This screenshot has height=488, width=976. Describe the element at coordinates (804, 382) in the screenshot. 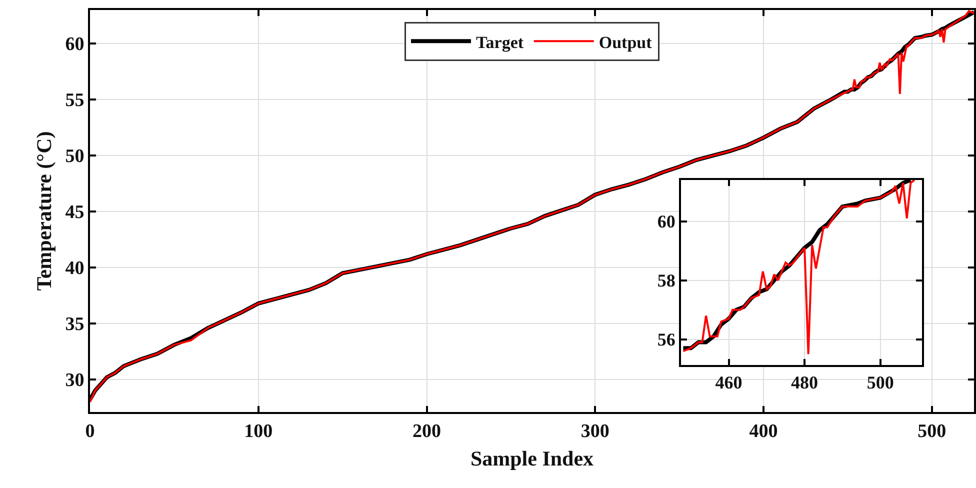

I see `x-tick-label: 480` at that location.